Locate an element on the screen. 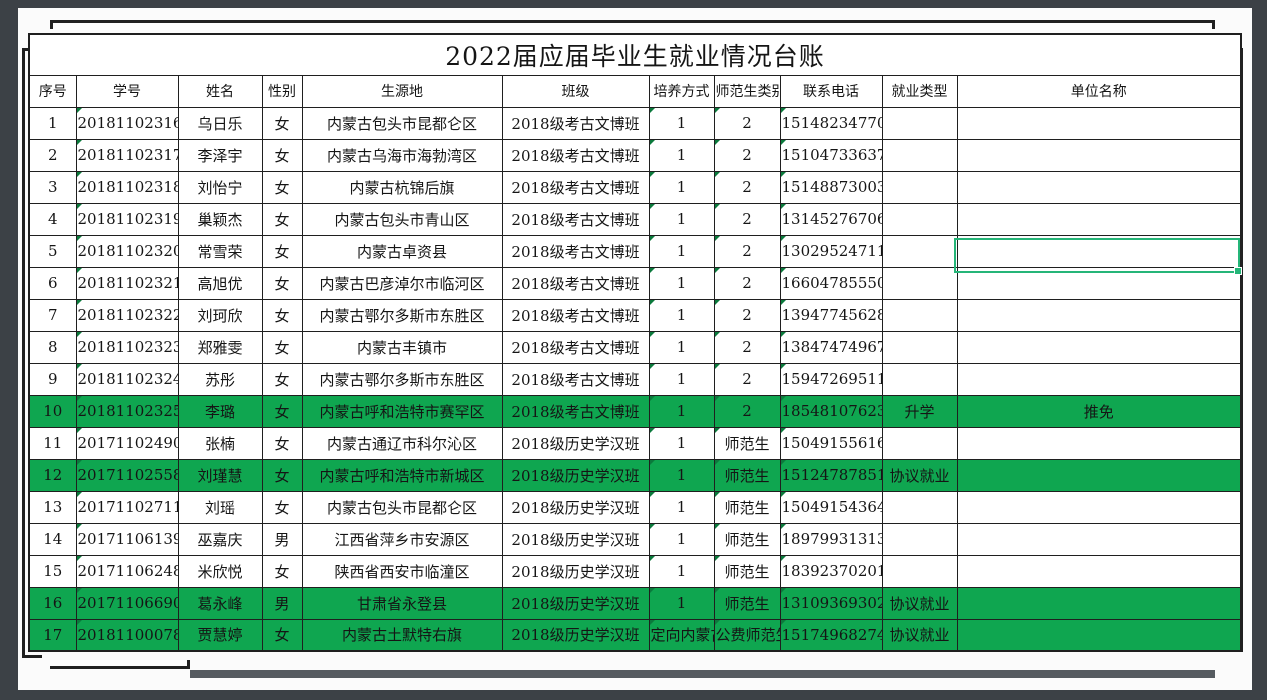  cell-jobType: 升学 is located at coordinates (919, 411).